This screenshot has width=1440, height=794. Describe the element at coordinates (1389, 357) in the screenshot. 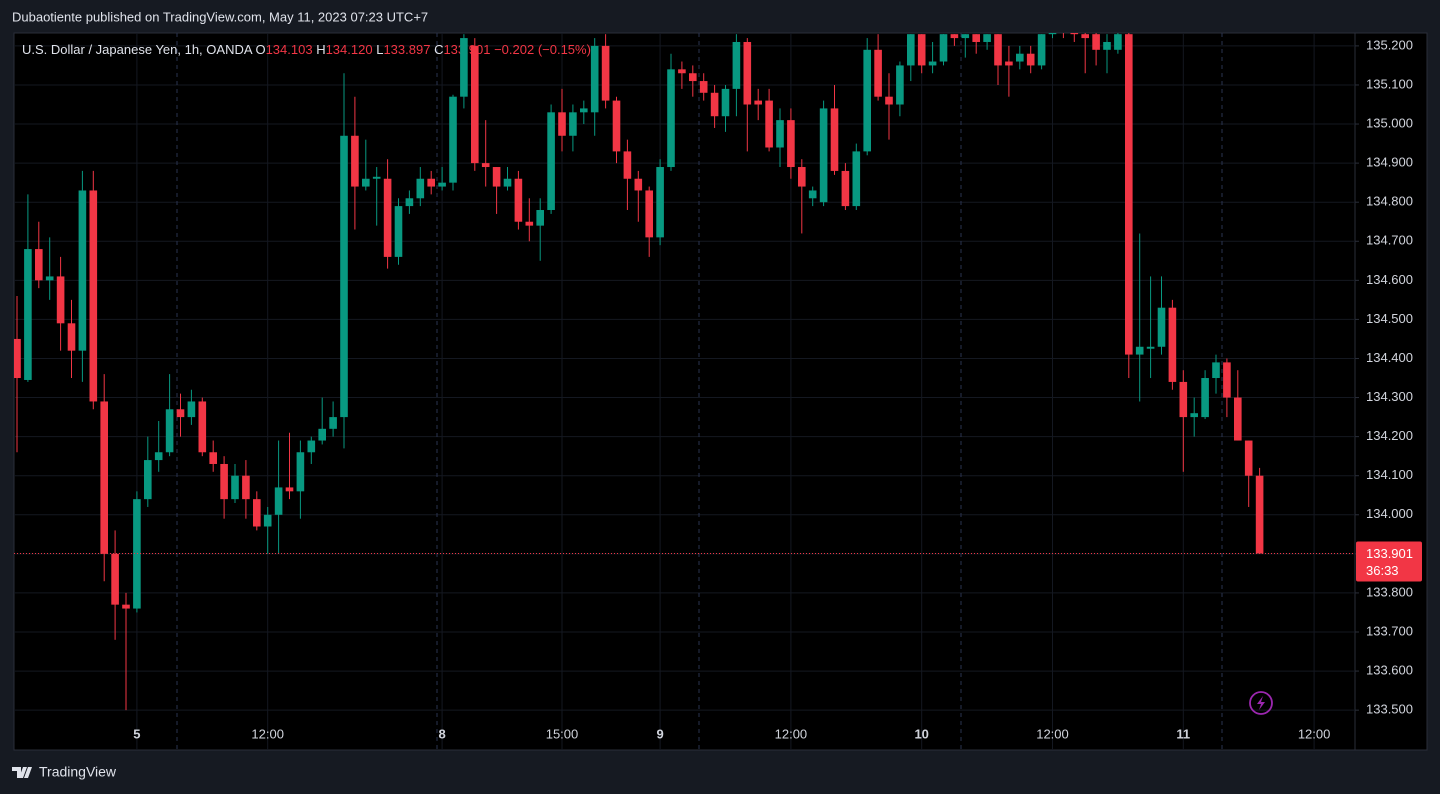

I see `y-tick-label: 134.400` at that location.